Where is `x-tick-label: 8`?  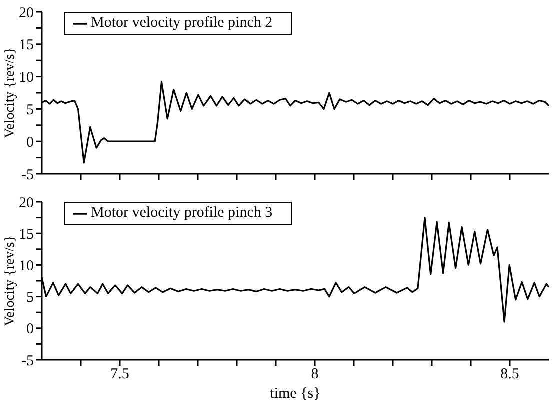 x-tick-label: 8 is located at coordinates (315, 374).